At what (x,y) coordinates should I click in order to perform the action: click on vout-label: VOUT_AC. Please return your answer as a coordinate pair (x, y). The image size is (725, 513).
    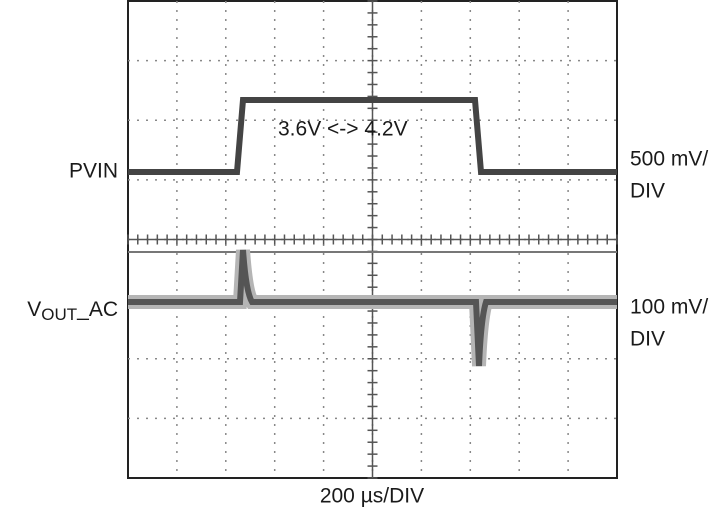
    Looking at the image, I should click on (72, 311).